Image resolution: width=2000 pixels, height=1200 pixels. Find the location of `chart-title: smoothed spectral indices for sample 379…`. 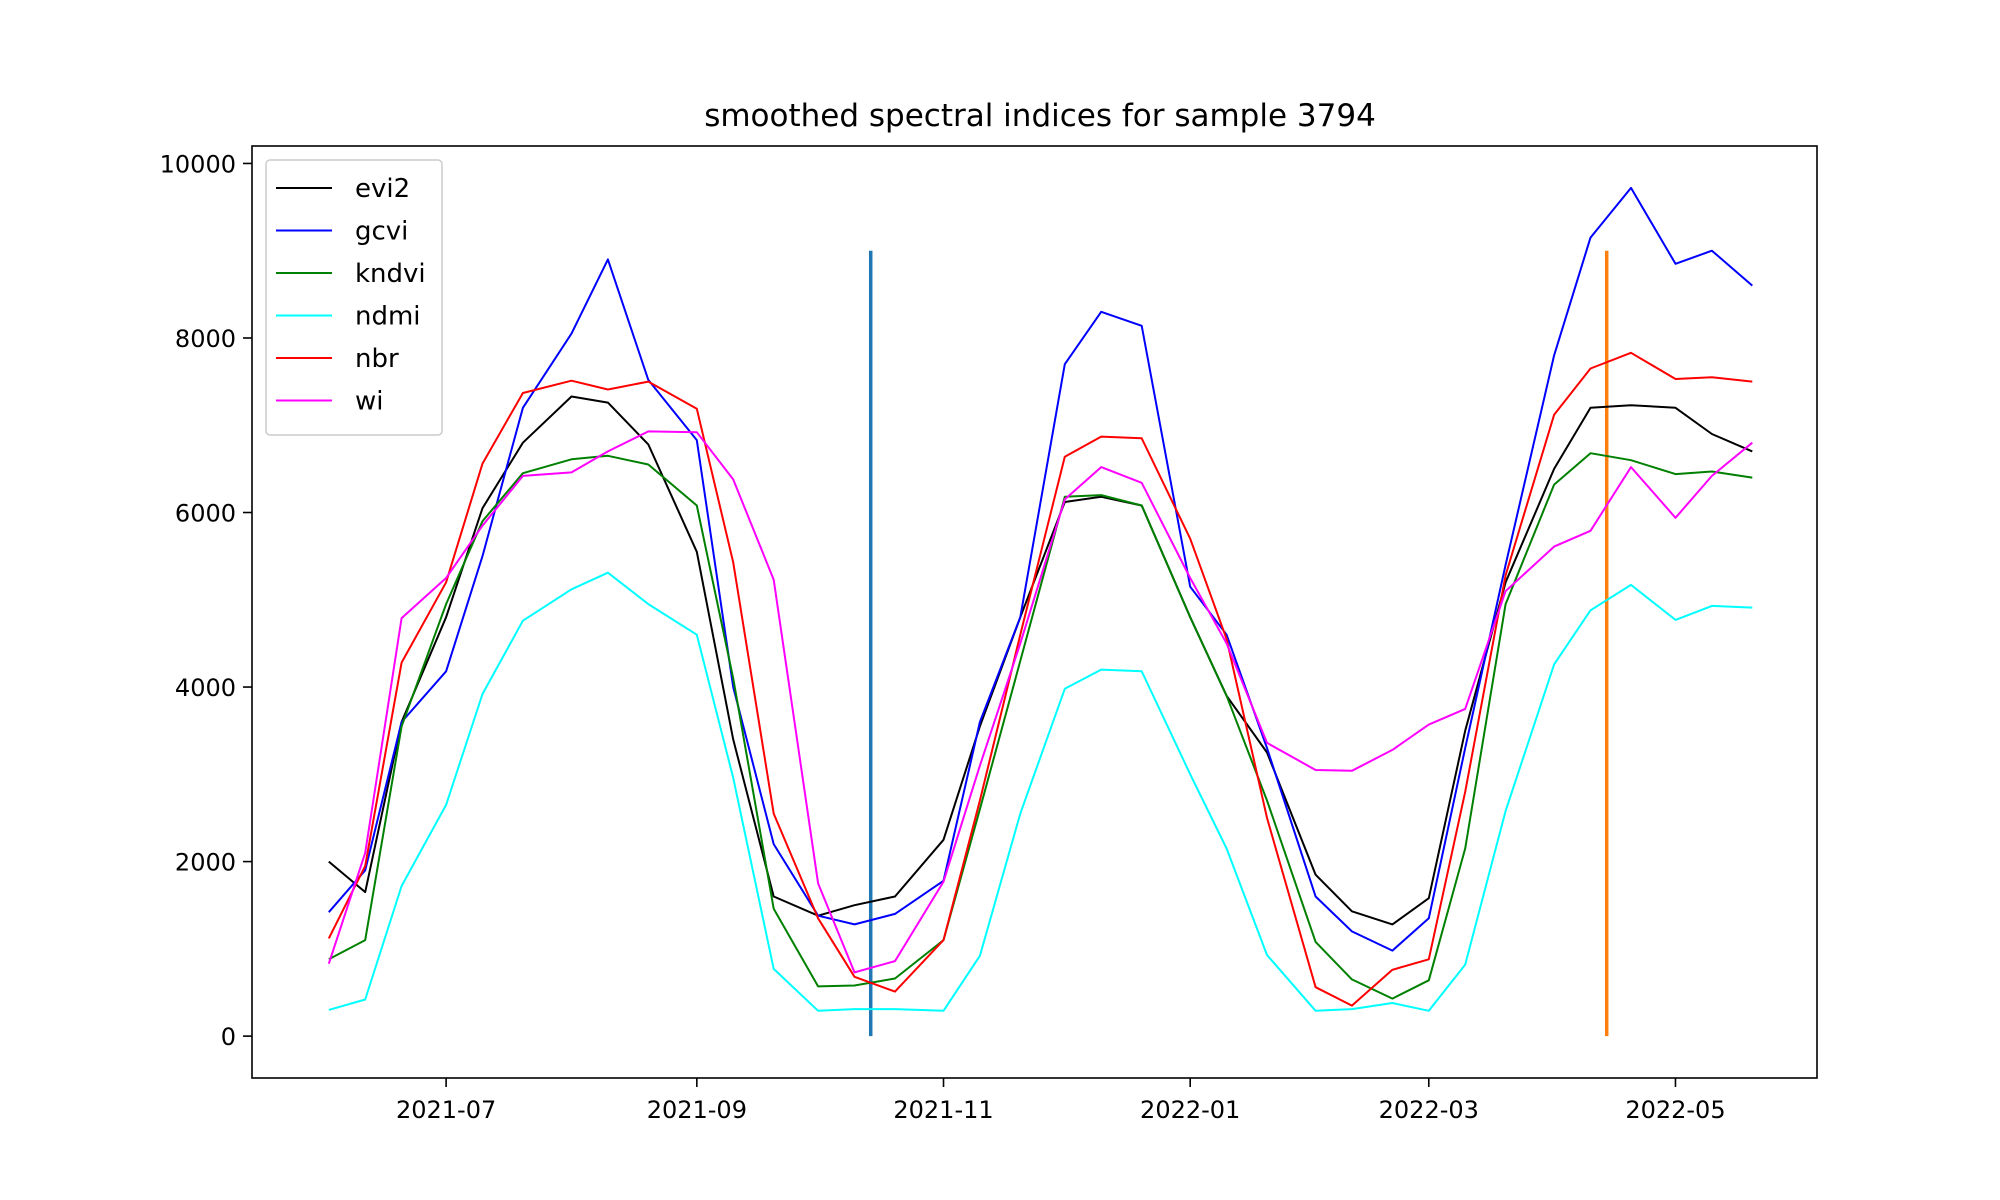

chart-title: smoothed spectral indices for sample 379… is located at coordinates (1040, 116).